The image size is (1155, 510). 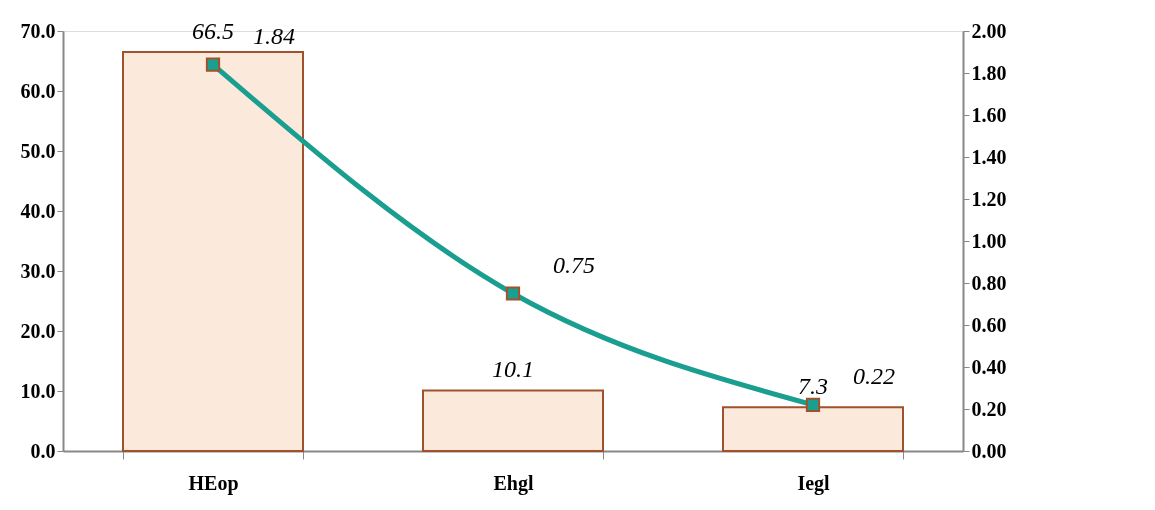 I want to click on y2-tick-label: 0.00, so click(x=989, y=450).